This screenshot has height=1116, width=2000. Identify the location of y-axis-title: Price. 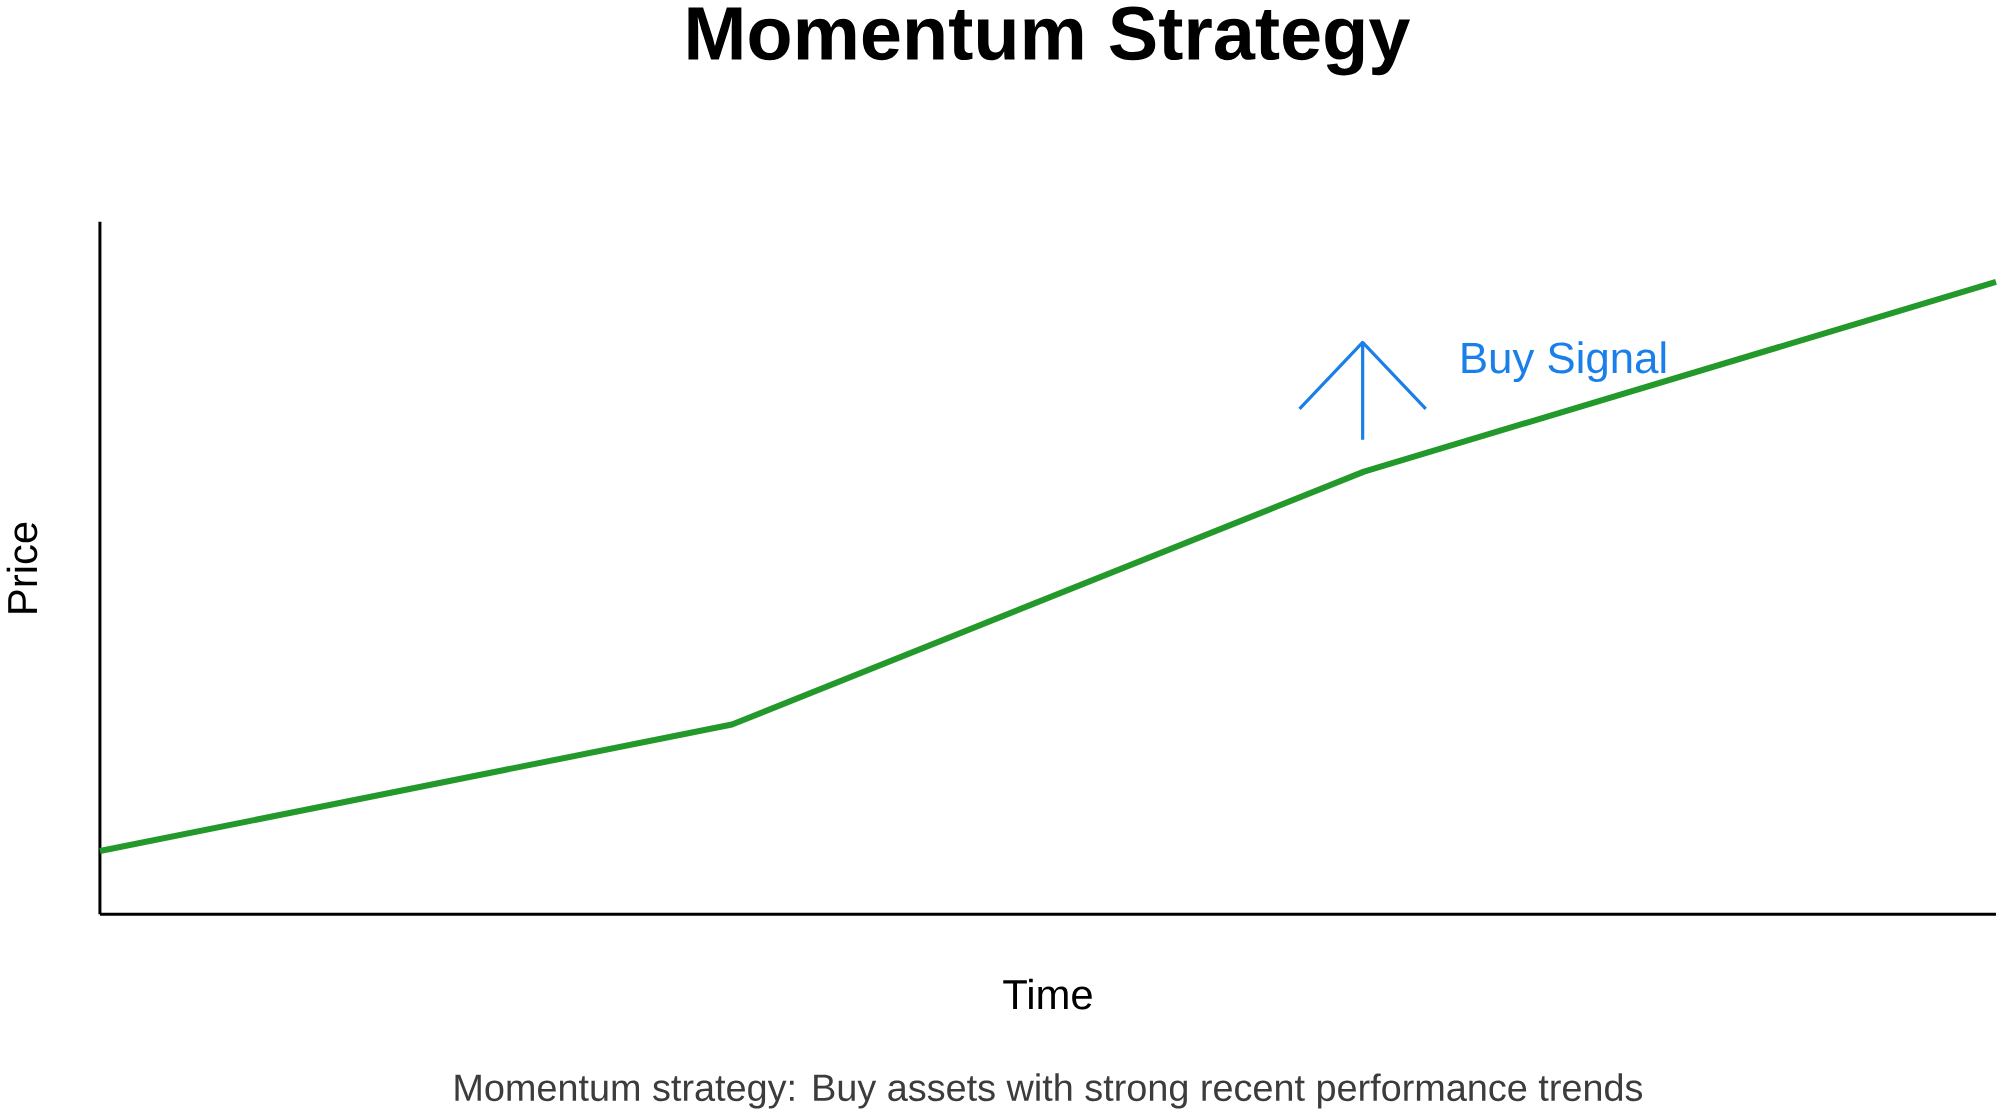
(22, 567).